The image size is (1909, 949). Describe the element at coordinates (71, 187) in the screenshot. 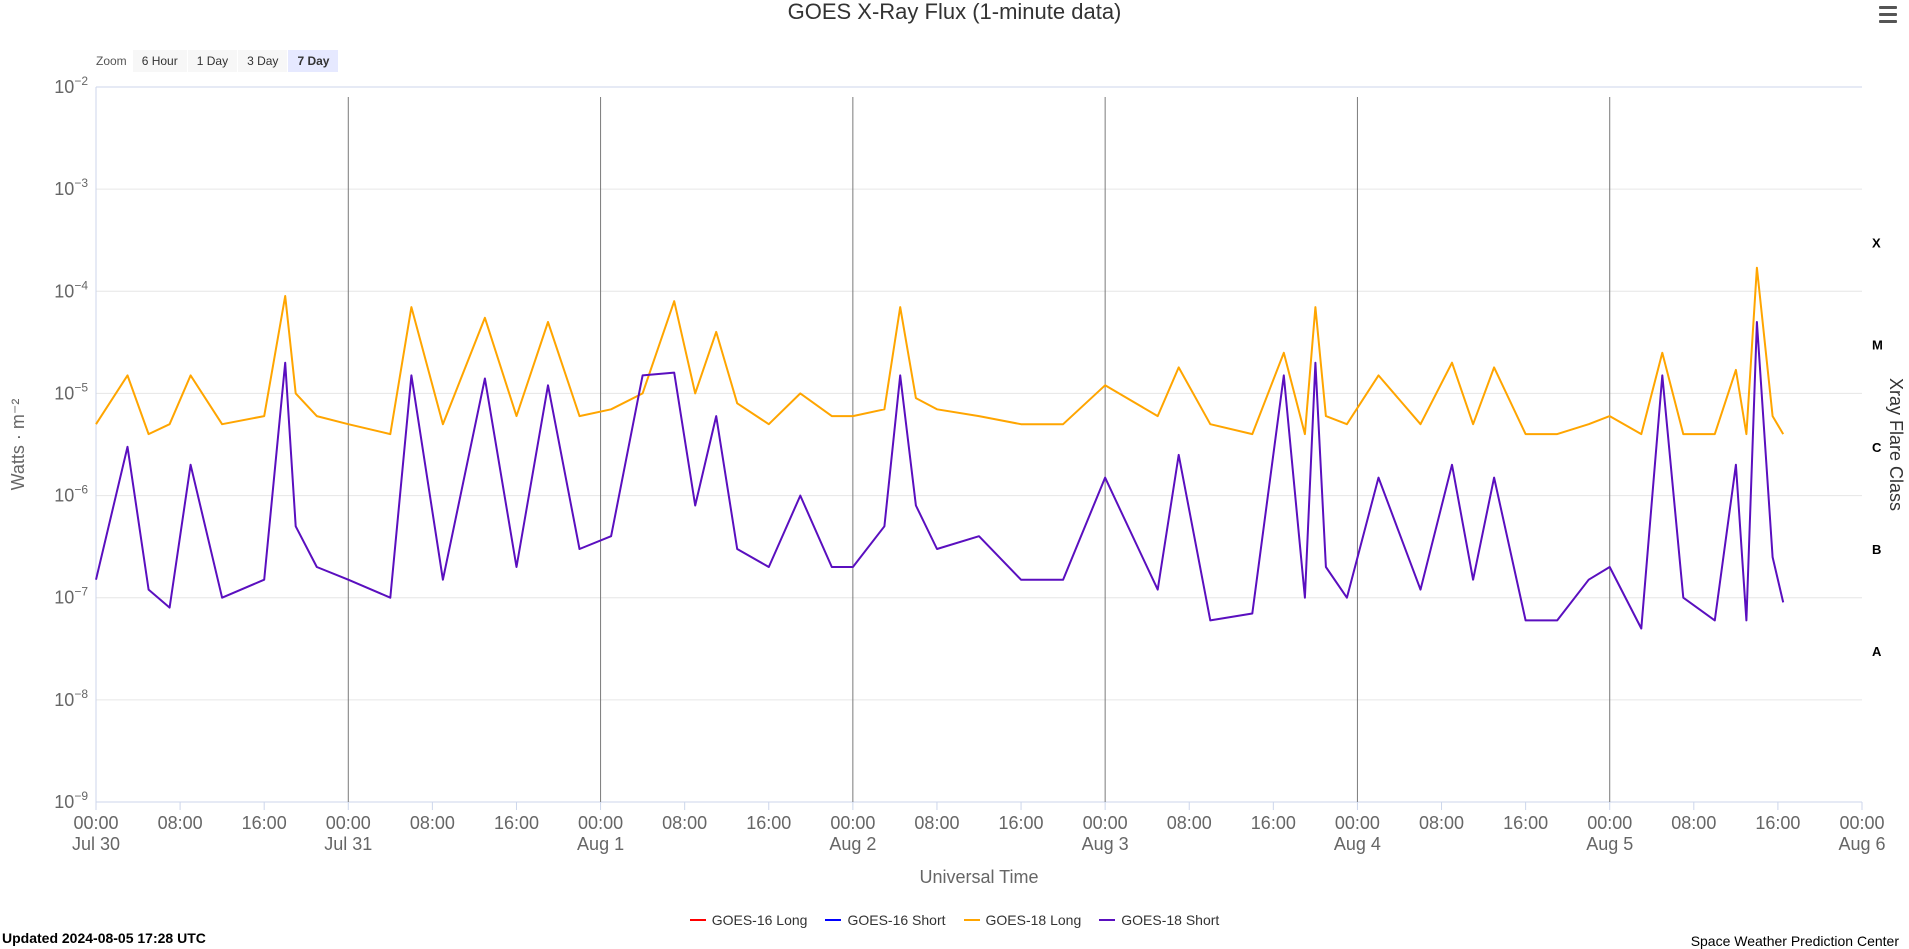

I see `y-tick-label: 10⁻³` at that location.